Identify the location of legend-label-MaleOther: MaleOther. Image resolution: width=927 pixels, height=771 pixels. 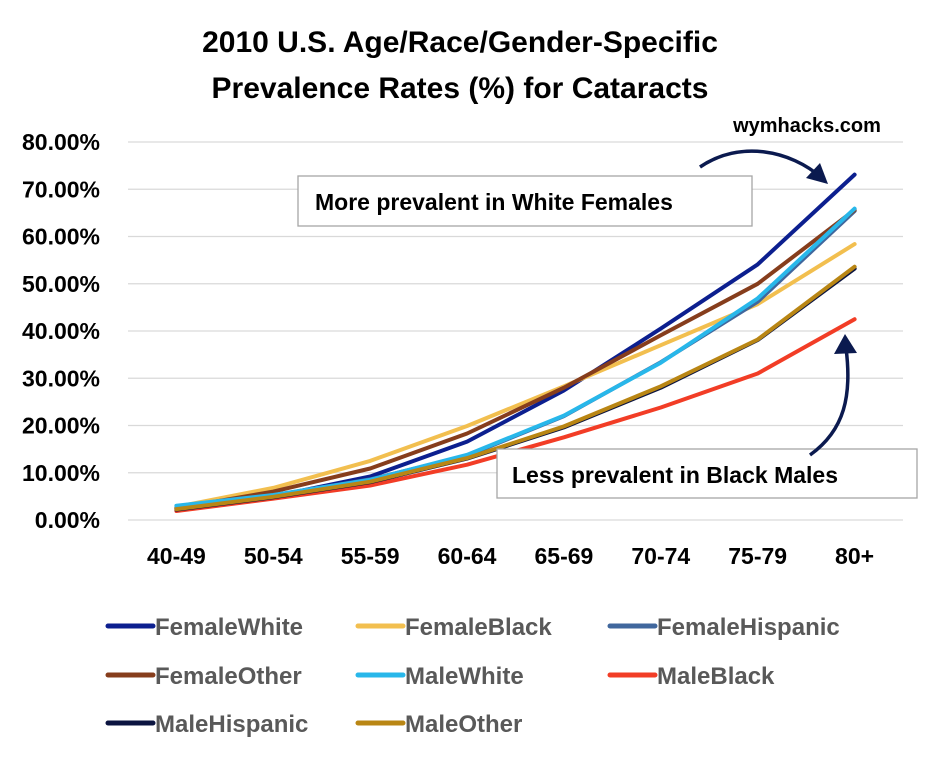
(463, 724).